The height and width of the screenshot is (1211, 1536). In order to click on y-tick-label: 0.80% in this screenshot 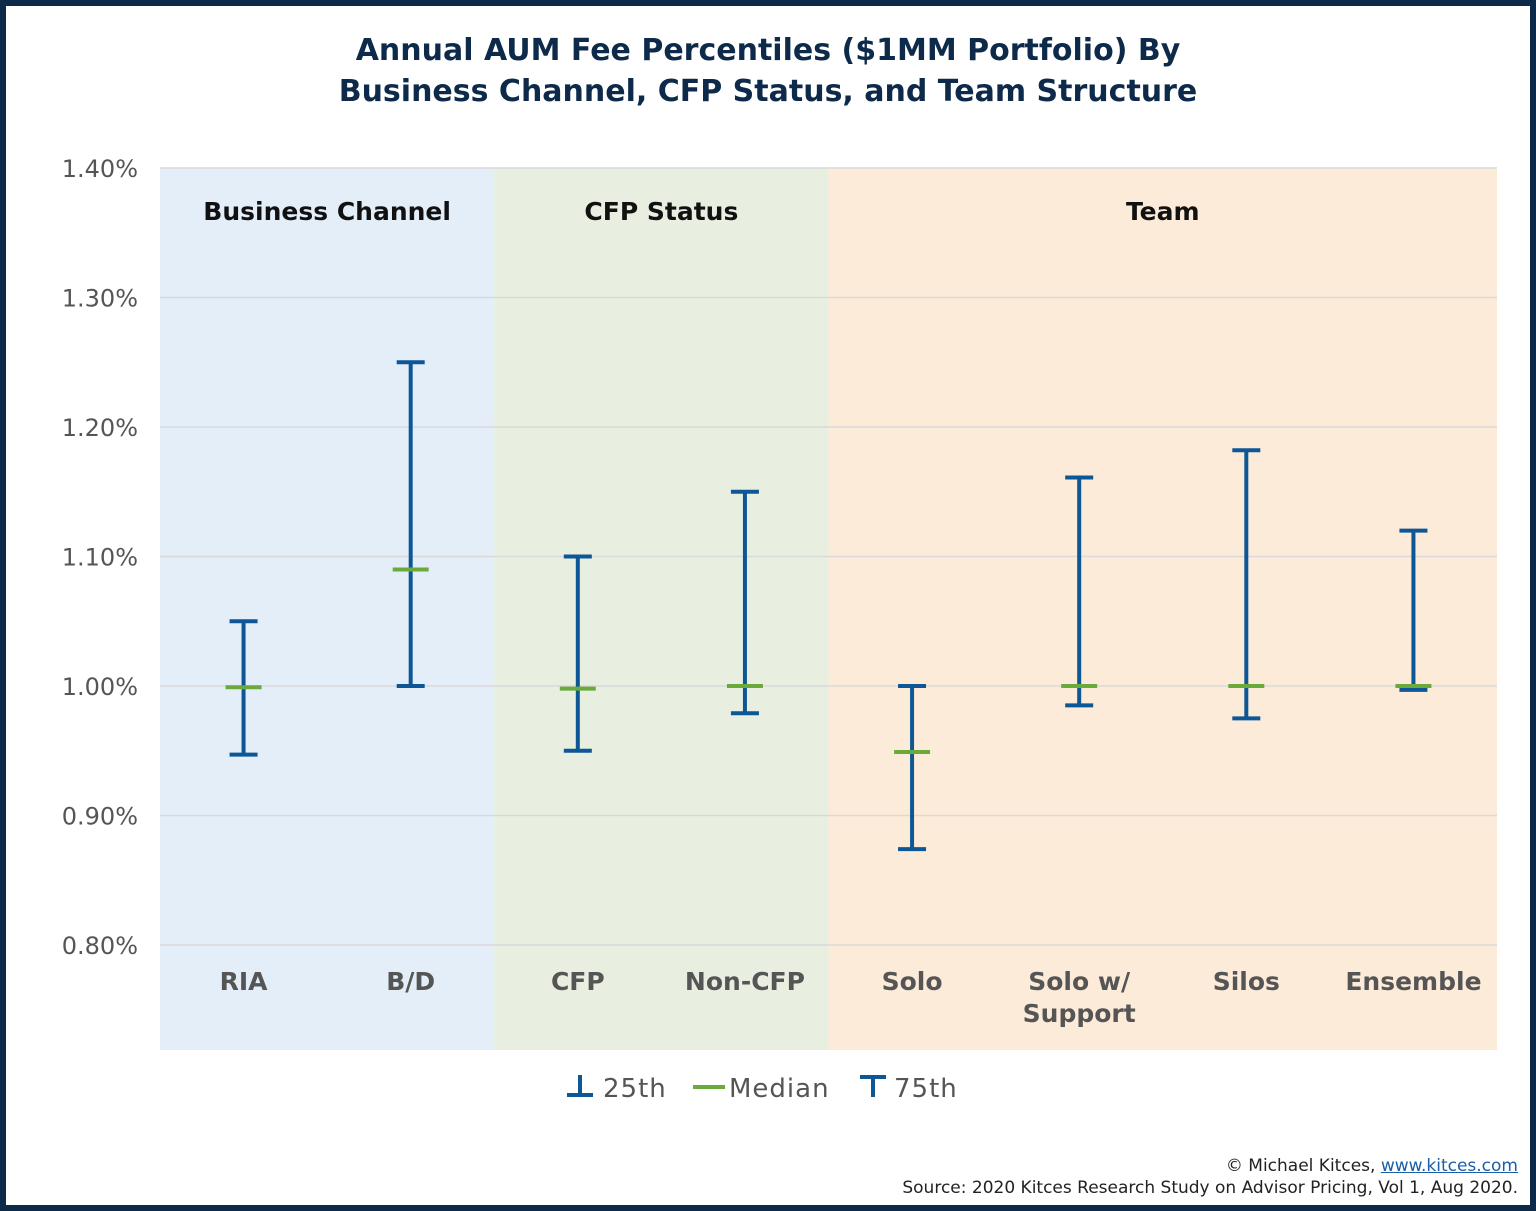, I will do `click(100, 946)`.